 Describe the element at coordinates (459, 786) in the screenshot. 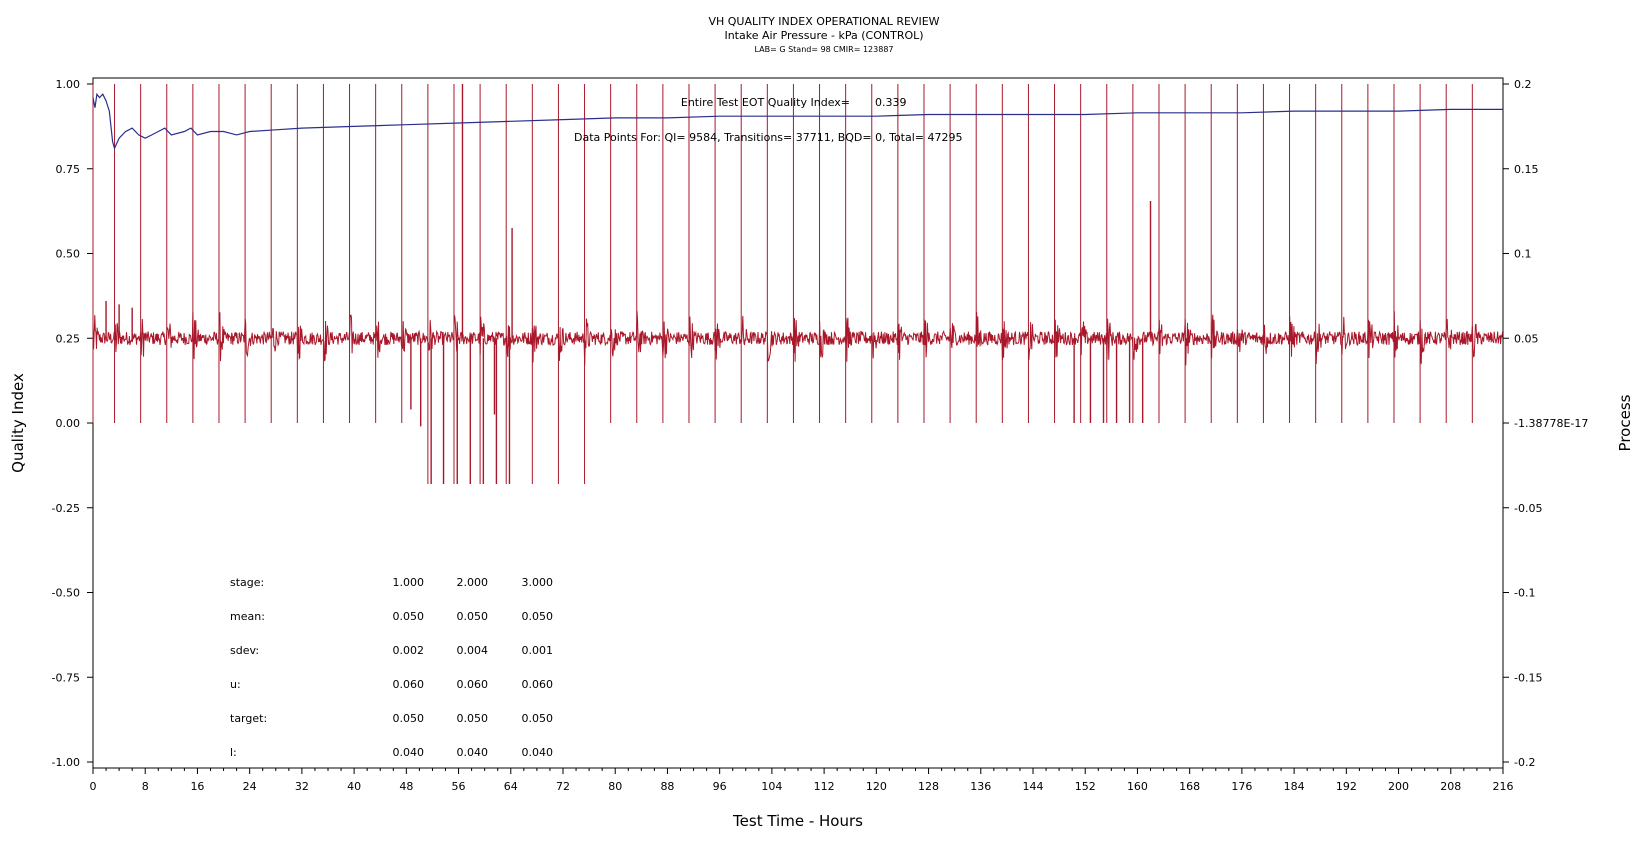

I see `x-tick-label: 56` at that location.